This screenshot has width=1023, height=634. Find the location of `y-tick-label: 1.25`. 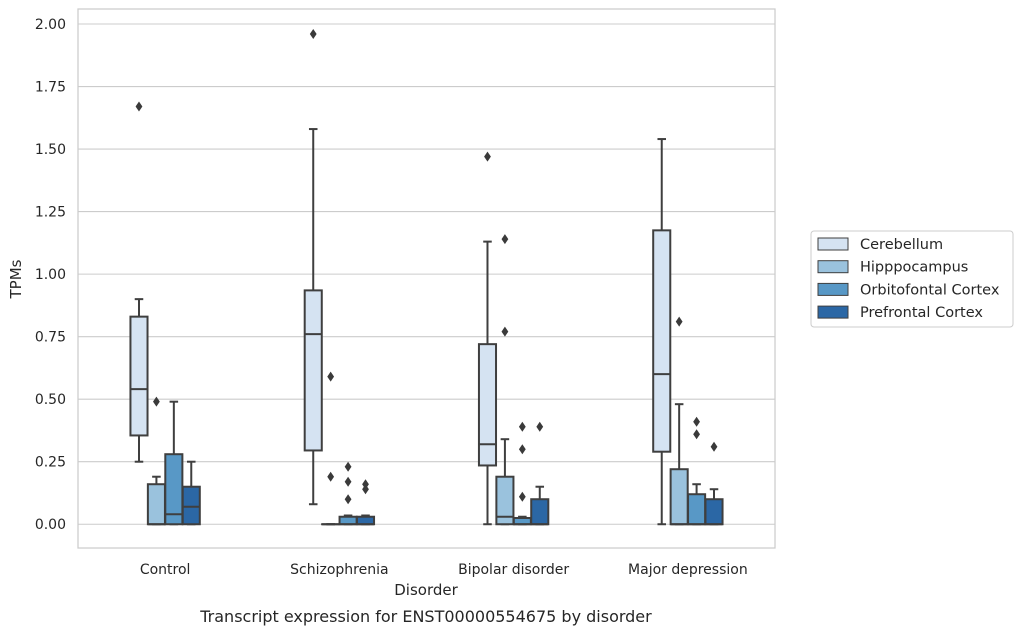

y-tick-label: 1.25 is located at coordinates (50, 213).